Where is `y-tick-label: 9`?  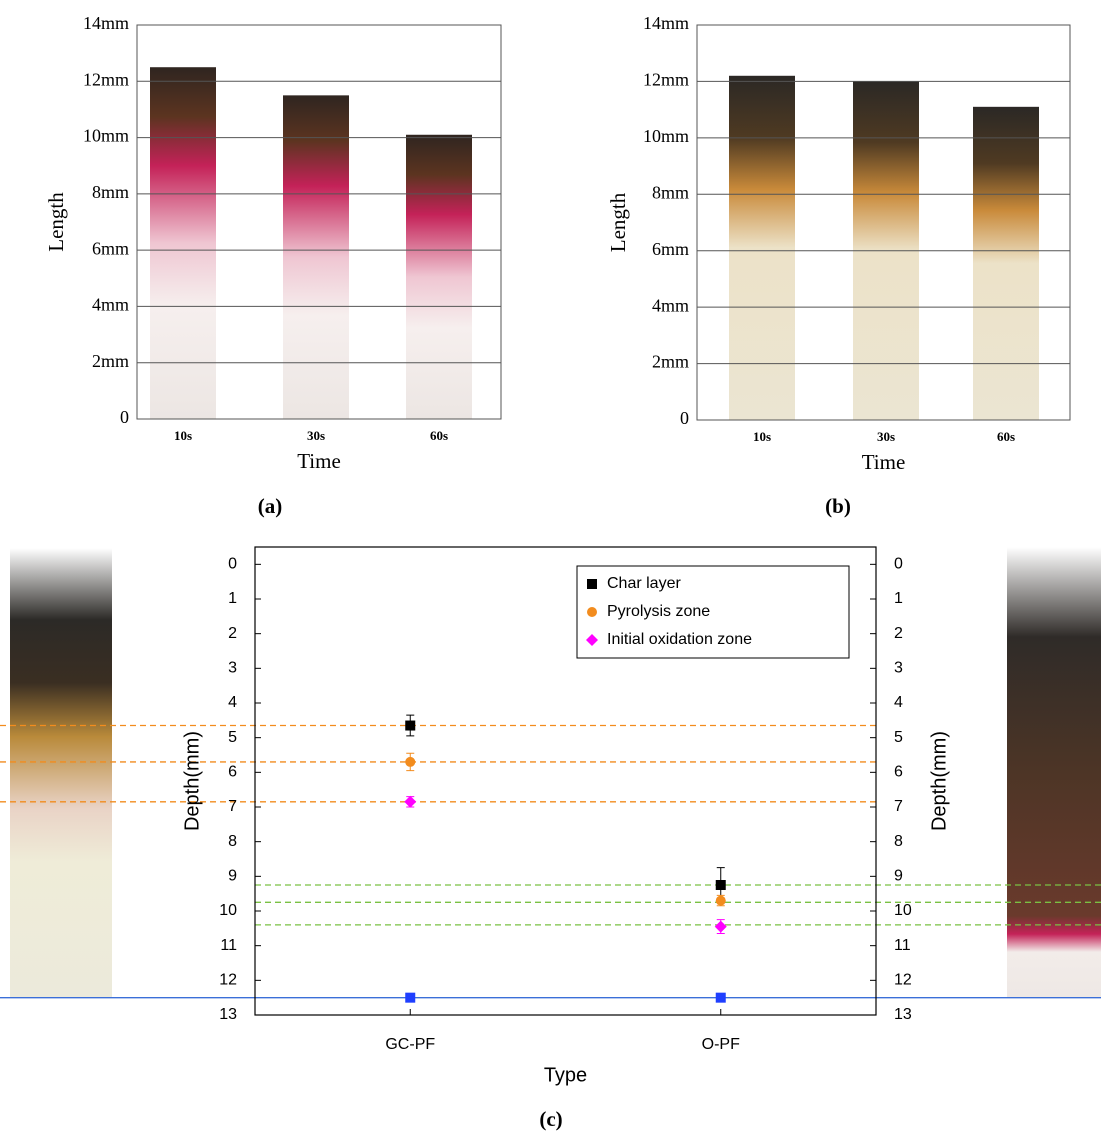 y-tick-label: 9 is located at coordinates (232, 876).